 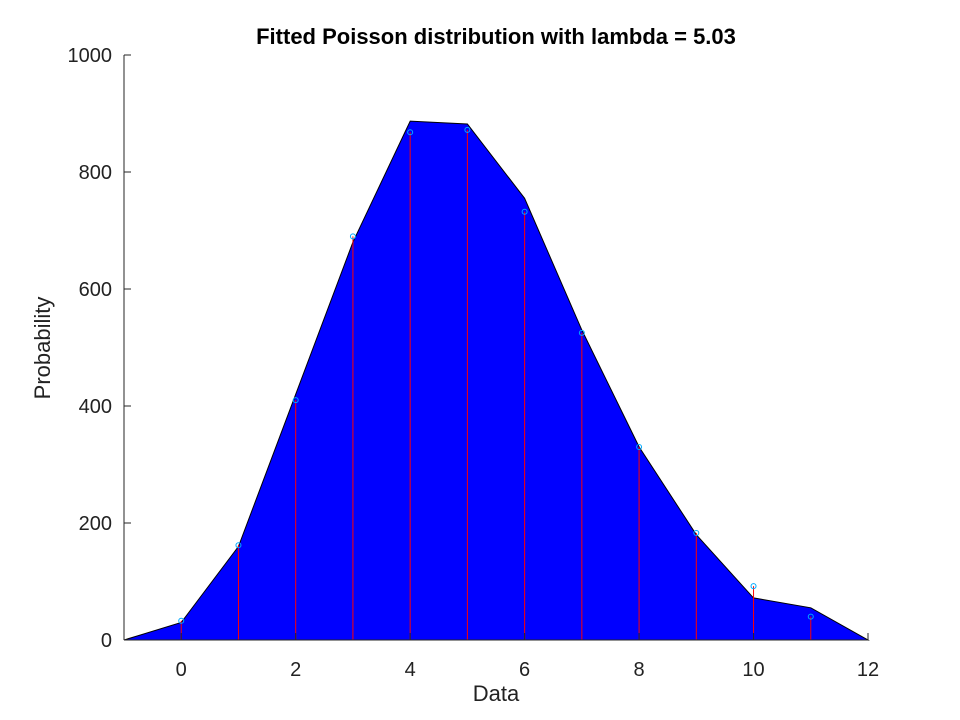 What do you see at coordinates (95, 524) in the screenshot?
I see `y-tick-label: 200` at bounding box center [95, 524].